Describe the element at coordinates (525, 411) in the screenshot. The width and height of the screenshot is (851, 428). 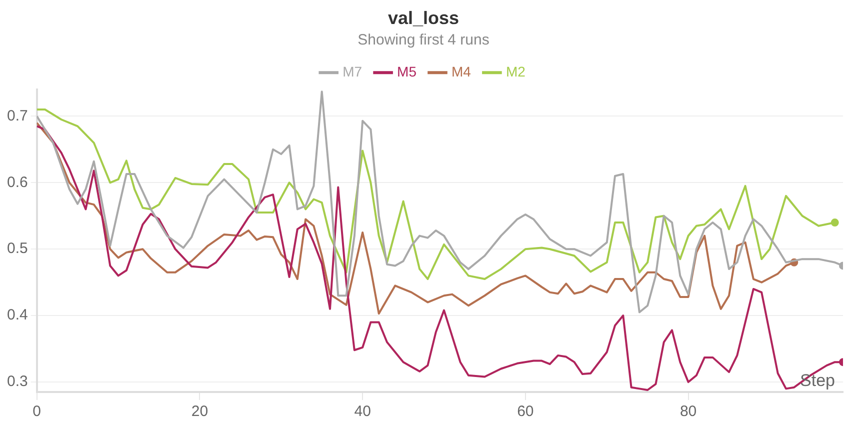
I see `x-tick-label: 60` at that location.